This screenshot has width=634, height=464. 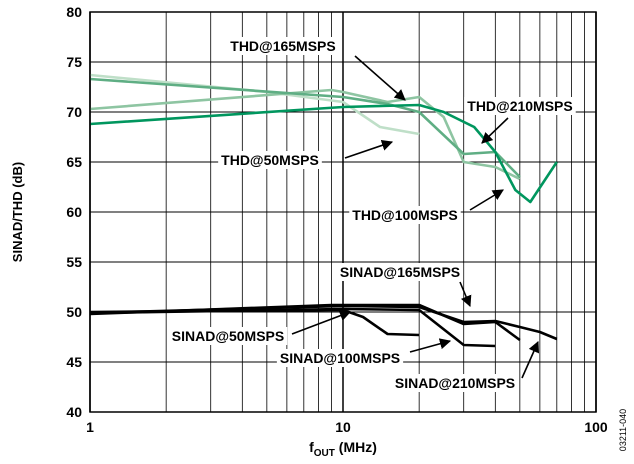 What do you see at coordinates (623, 430) in the screenshot?
I see `figure-id: 03211-040` at bounding box center [623, 430].